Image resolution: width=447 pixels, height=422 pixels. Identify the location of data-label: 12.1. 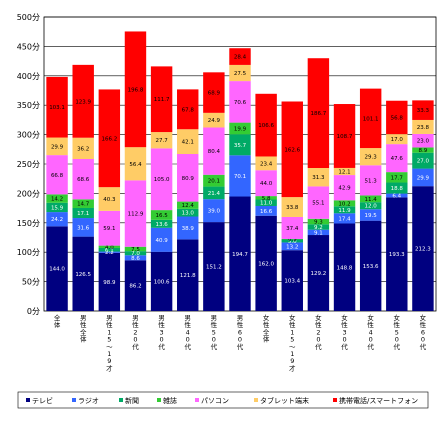
(344, 172).